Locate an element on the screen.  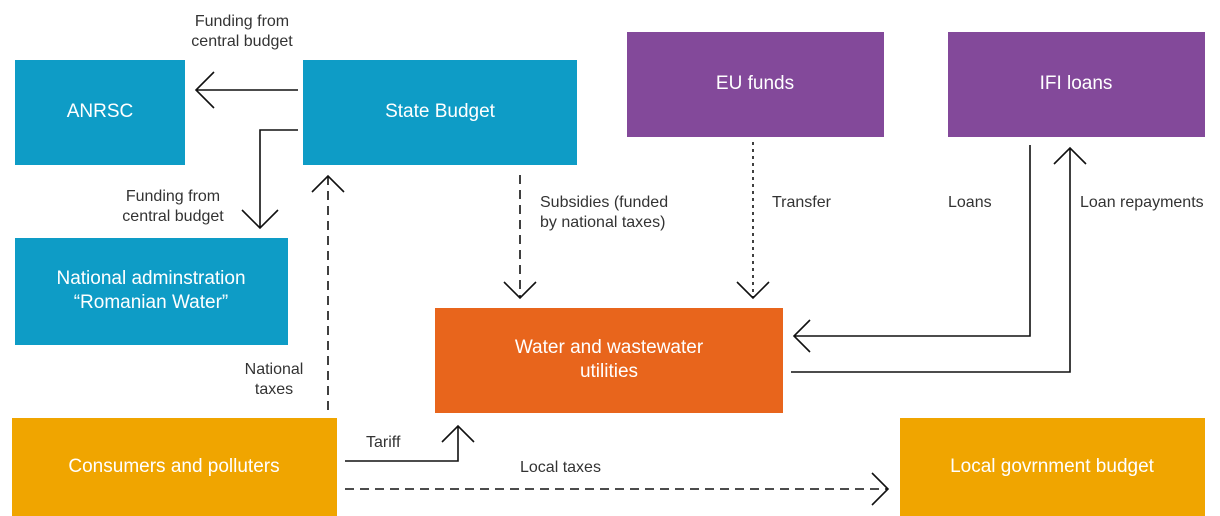
box-utilities is located at coordinates (609, 360).